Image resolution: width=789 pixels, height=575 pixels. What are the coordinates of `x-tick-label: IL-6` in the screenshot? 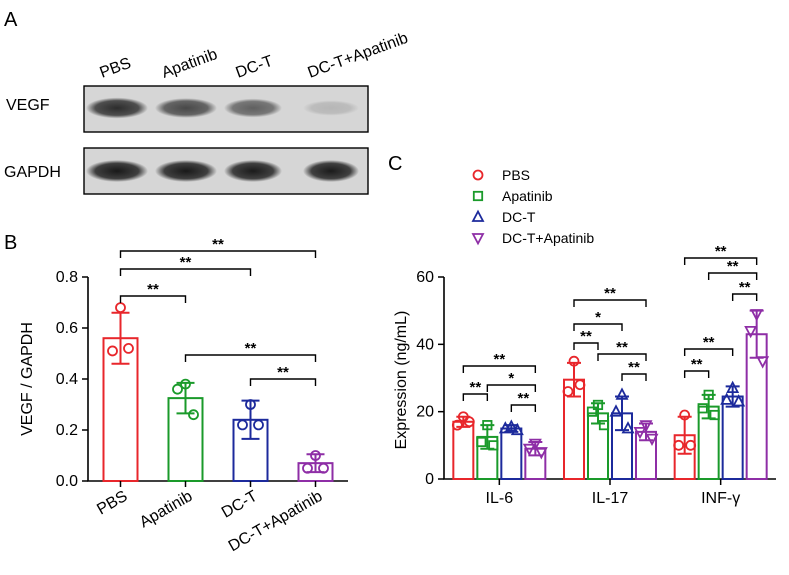 It's located at (500, 498).